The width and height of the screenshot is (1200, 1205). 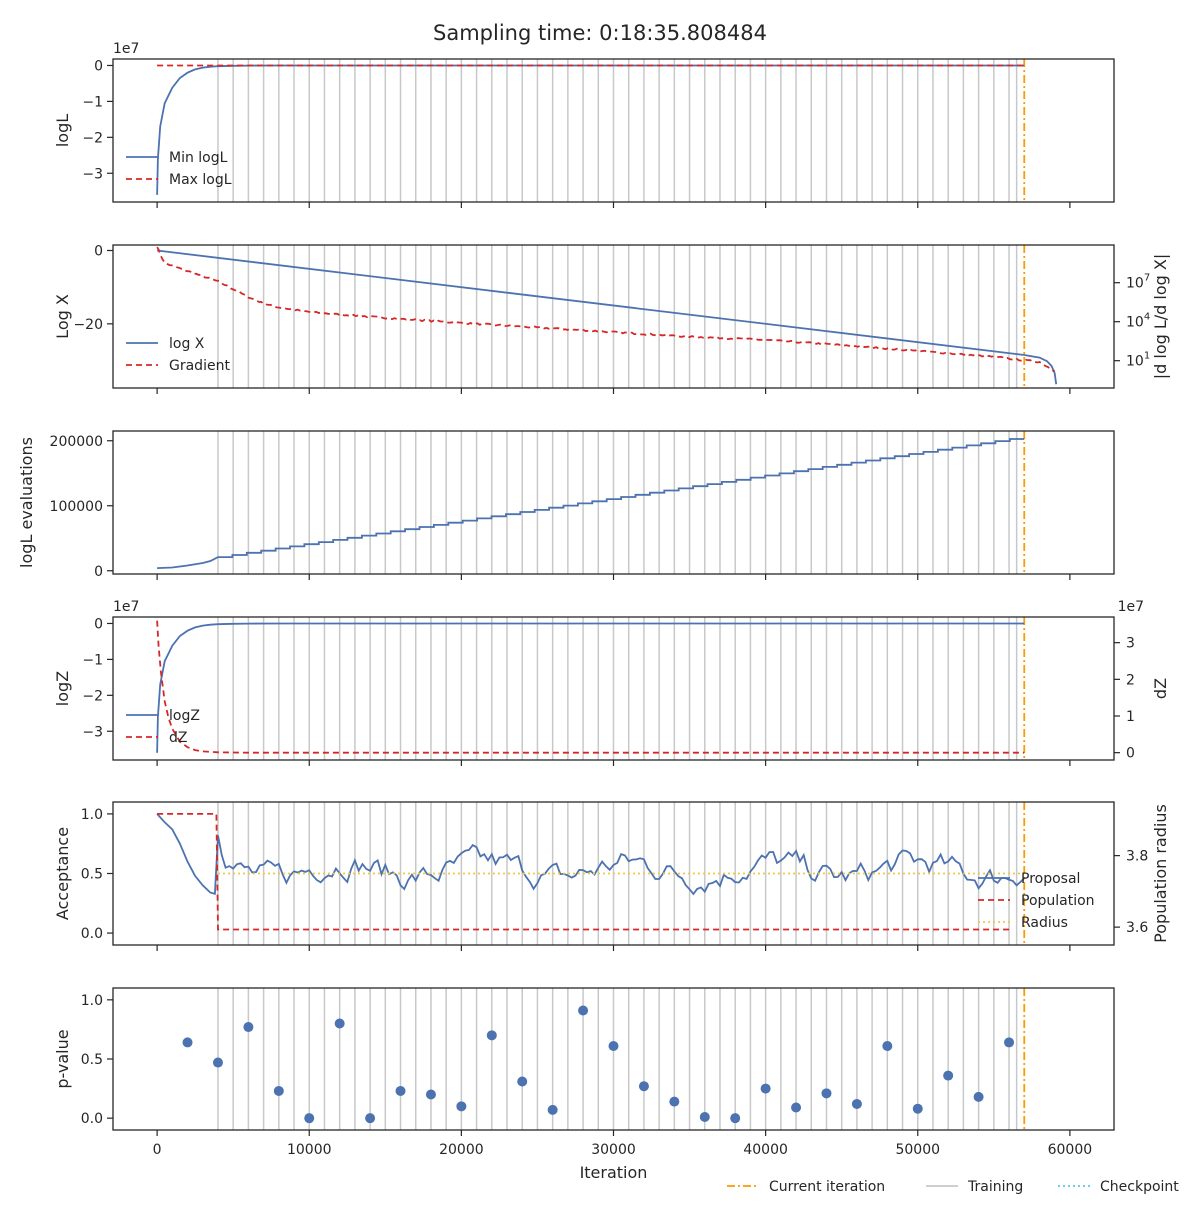 What do you see at coordinates (62, 873) in the screenshot?
I see `y-axis-label: Acceptance` at bounding box center [62, 873].